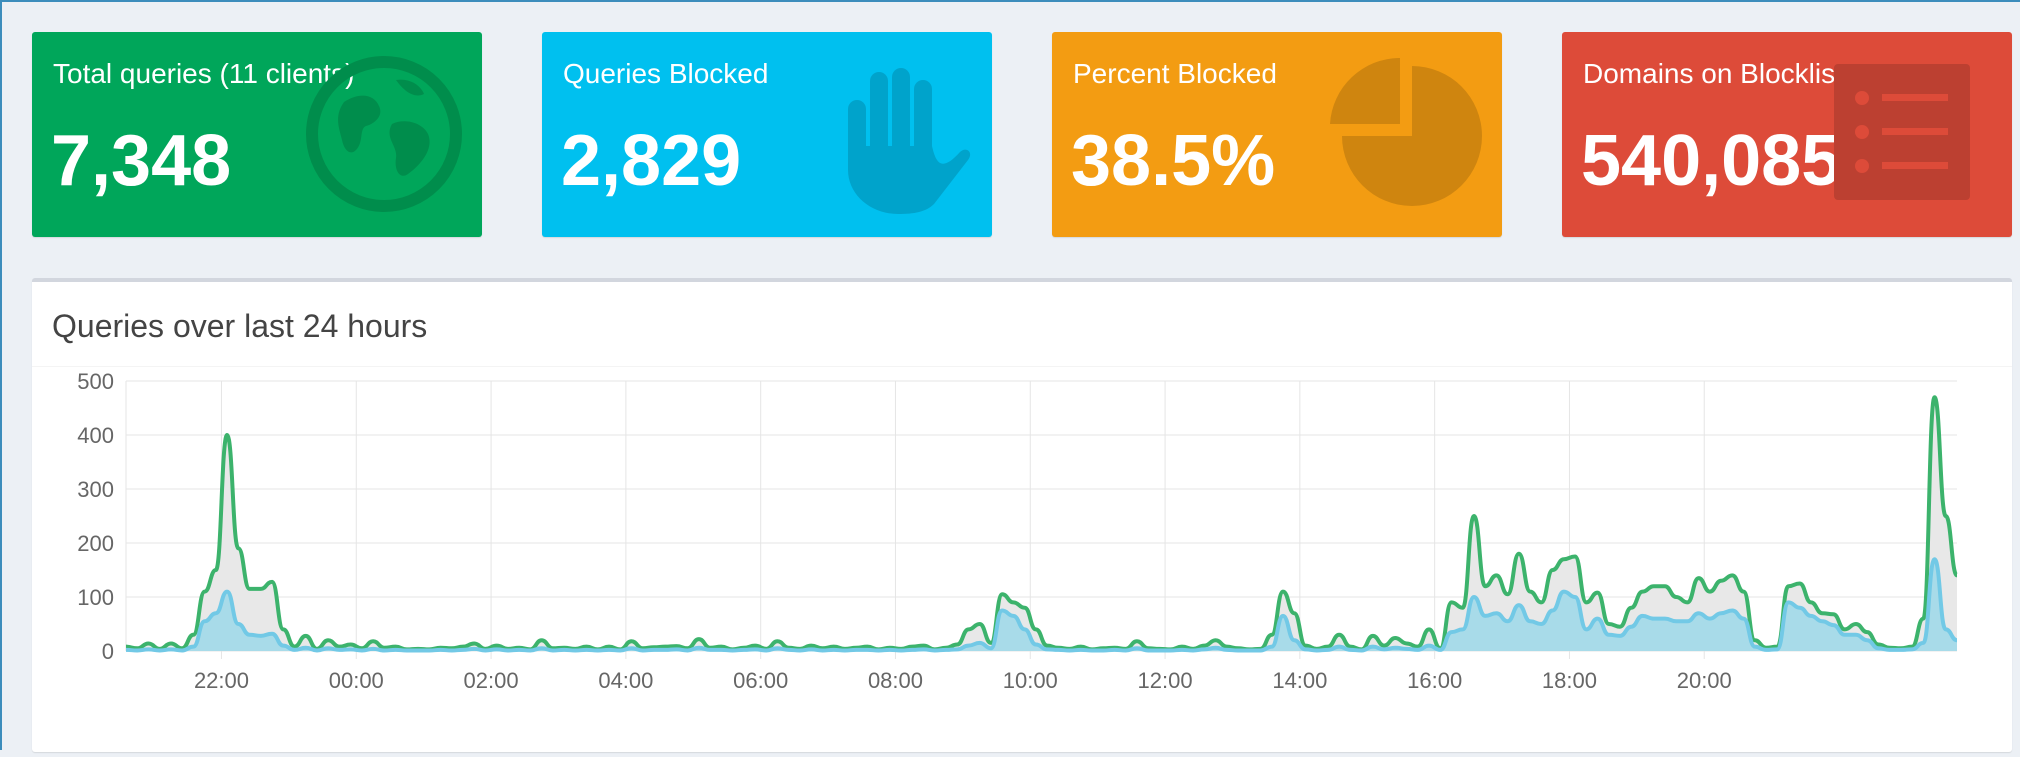 Image resolution: width=2020 pixels, height=757 pixels. I want to click on blocked-queries-series-area, so click(1041, 605).